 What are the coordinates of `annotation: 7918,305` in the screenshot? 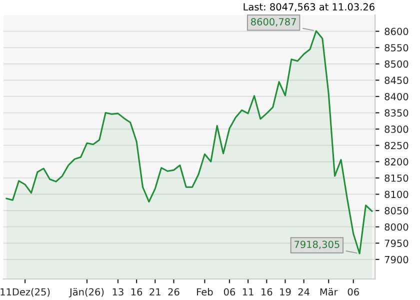 It's located at (317, 245).